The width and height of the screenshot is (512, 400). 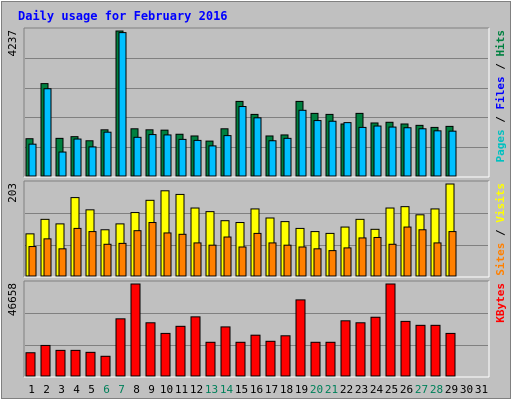 What do you see at coordinates (31, 389) in the screenshot?
I see `day-label-1: 1` at bounding box center [31, 389].